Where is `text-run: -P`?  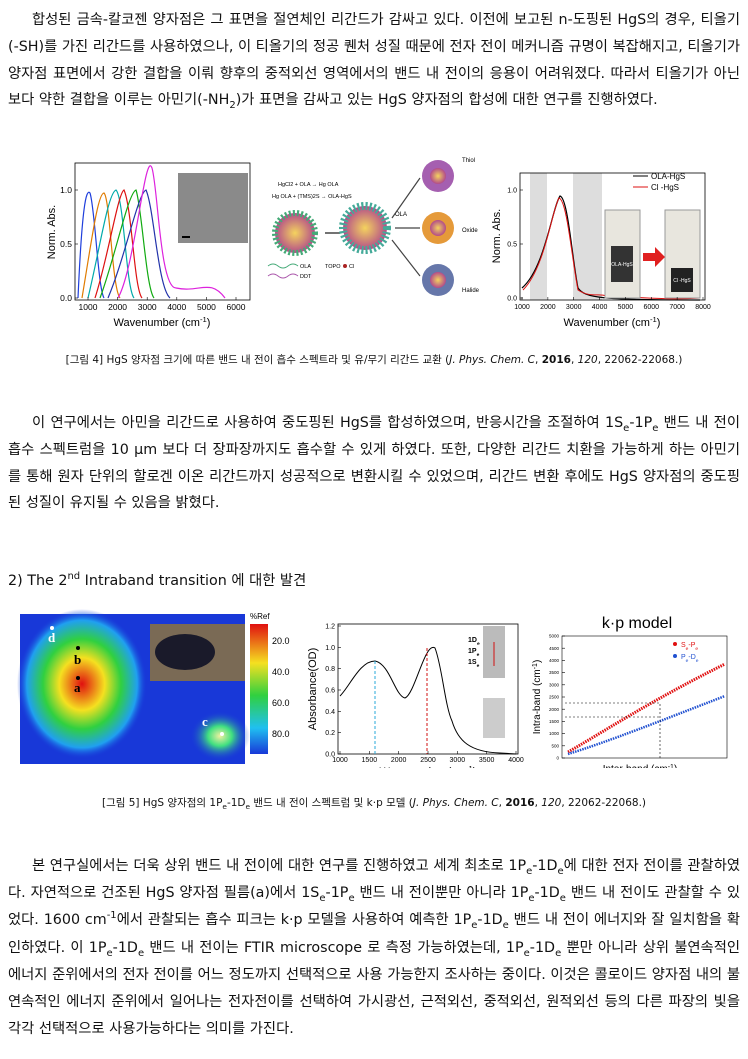
text-run: -P is located at coordinates (691, 645).